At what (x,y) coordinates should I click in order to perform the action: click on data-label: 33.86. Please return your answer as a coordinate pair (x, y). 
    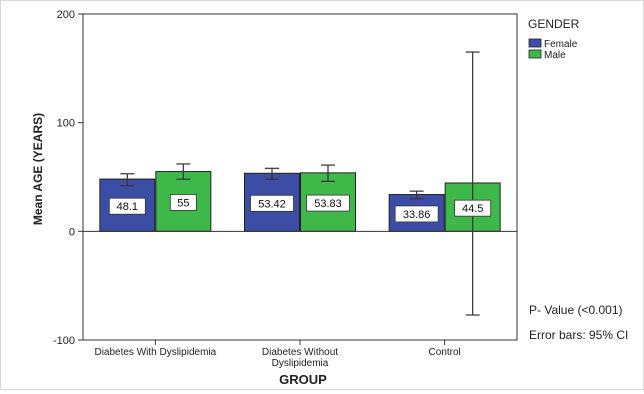
    Looking at the image, I should click on (417, 215).